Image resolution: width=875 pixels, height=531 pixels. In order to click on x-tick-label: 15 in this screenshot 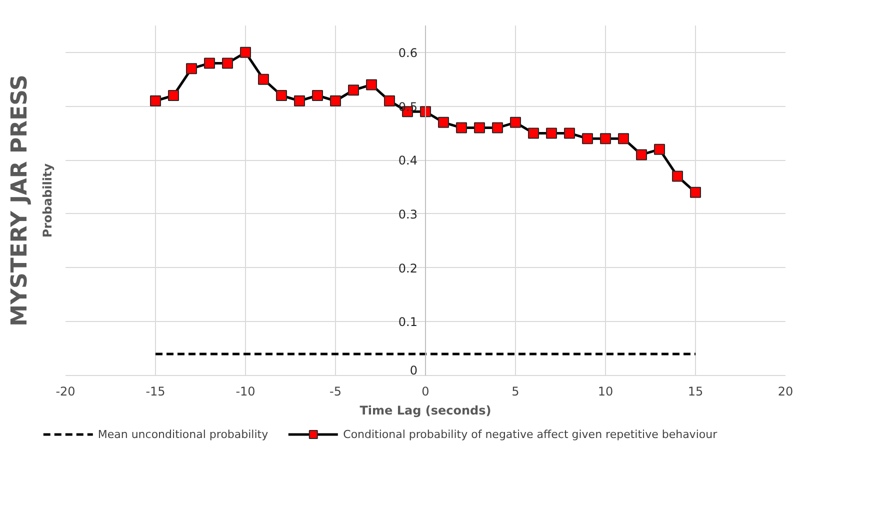, I will do `click(696, 391)`.